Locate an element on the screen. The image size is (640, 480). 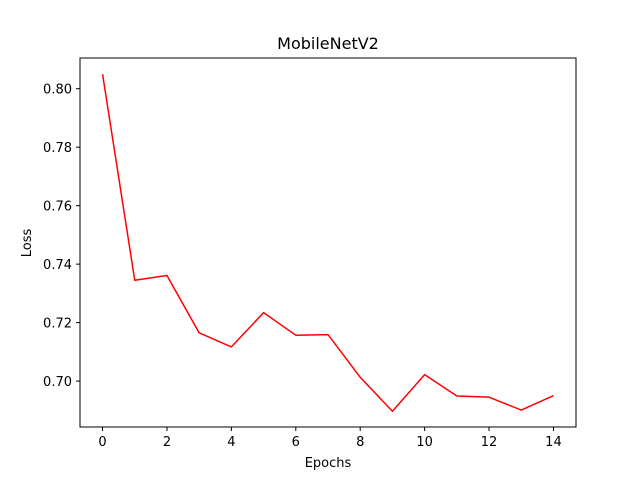
x-tick-label: 4 is located at coordinates (231, 442).